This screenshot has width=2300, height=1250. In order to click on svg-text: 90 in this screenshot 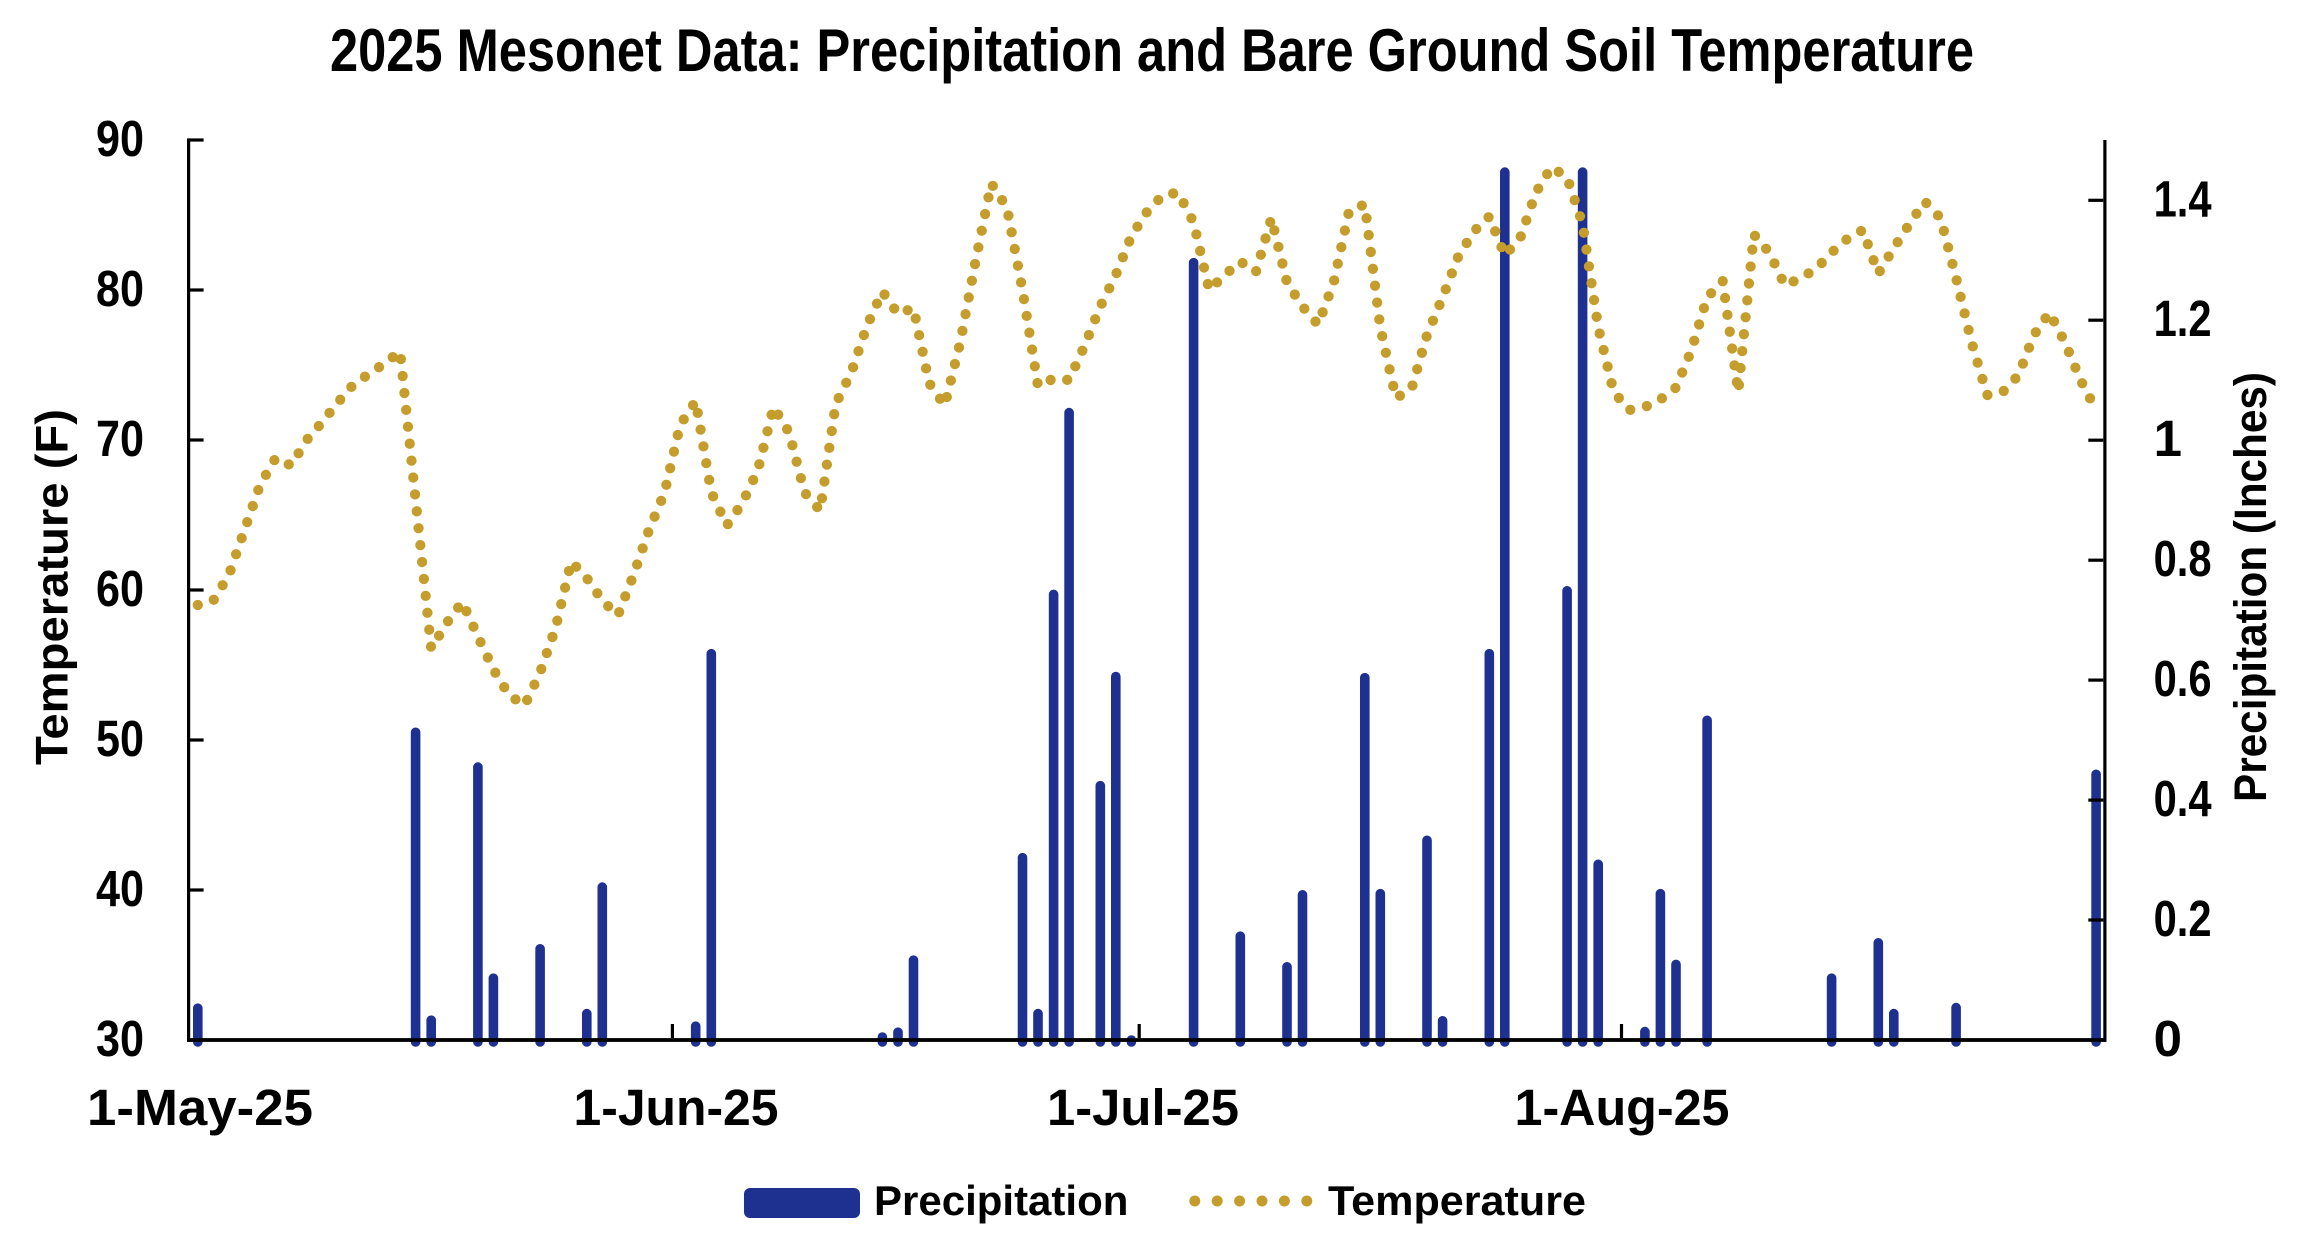, I will do `click(120, 138)`.